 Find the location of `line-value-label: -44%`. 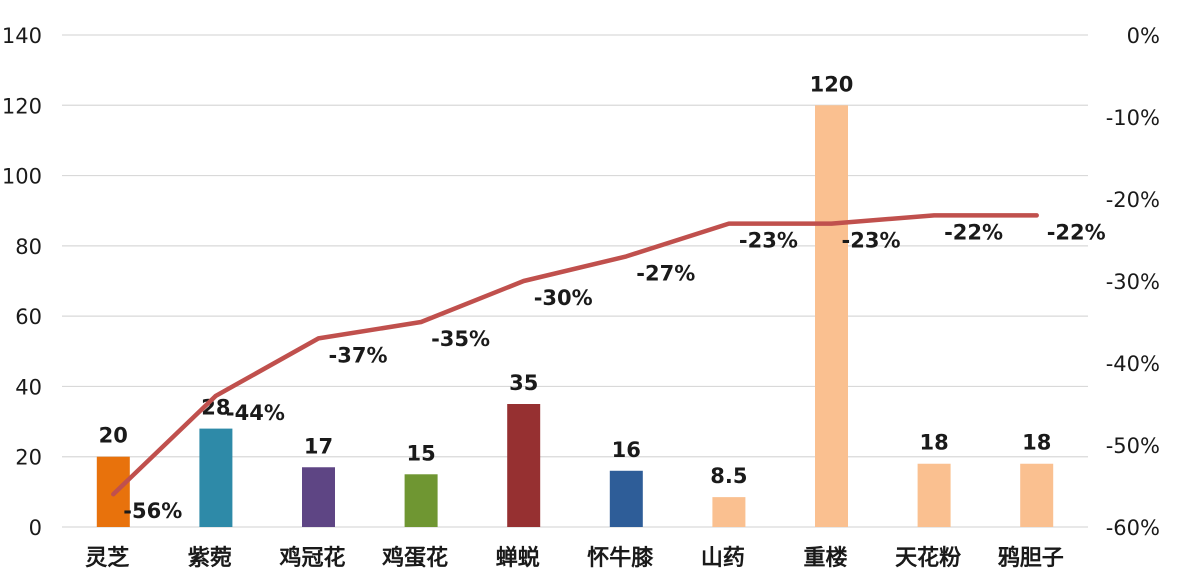

line-value-label: -44% is located at coordinates (255, 413).